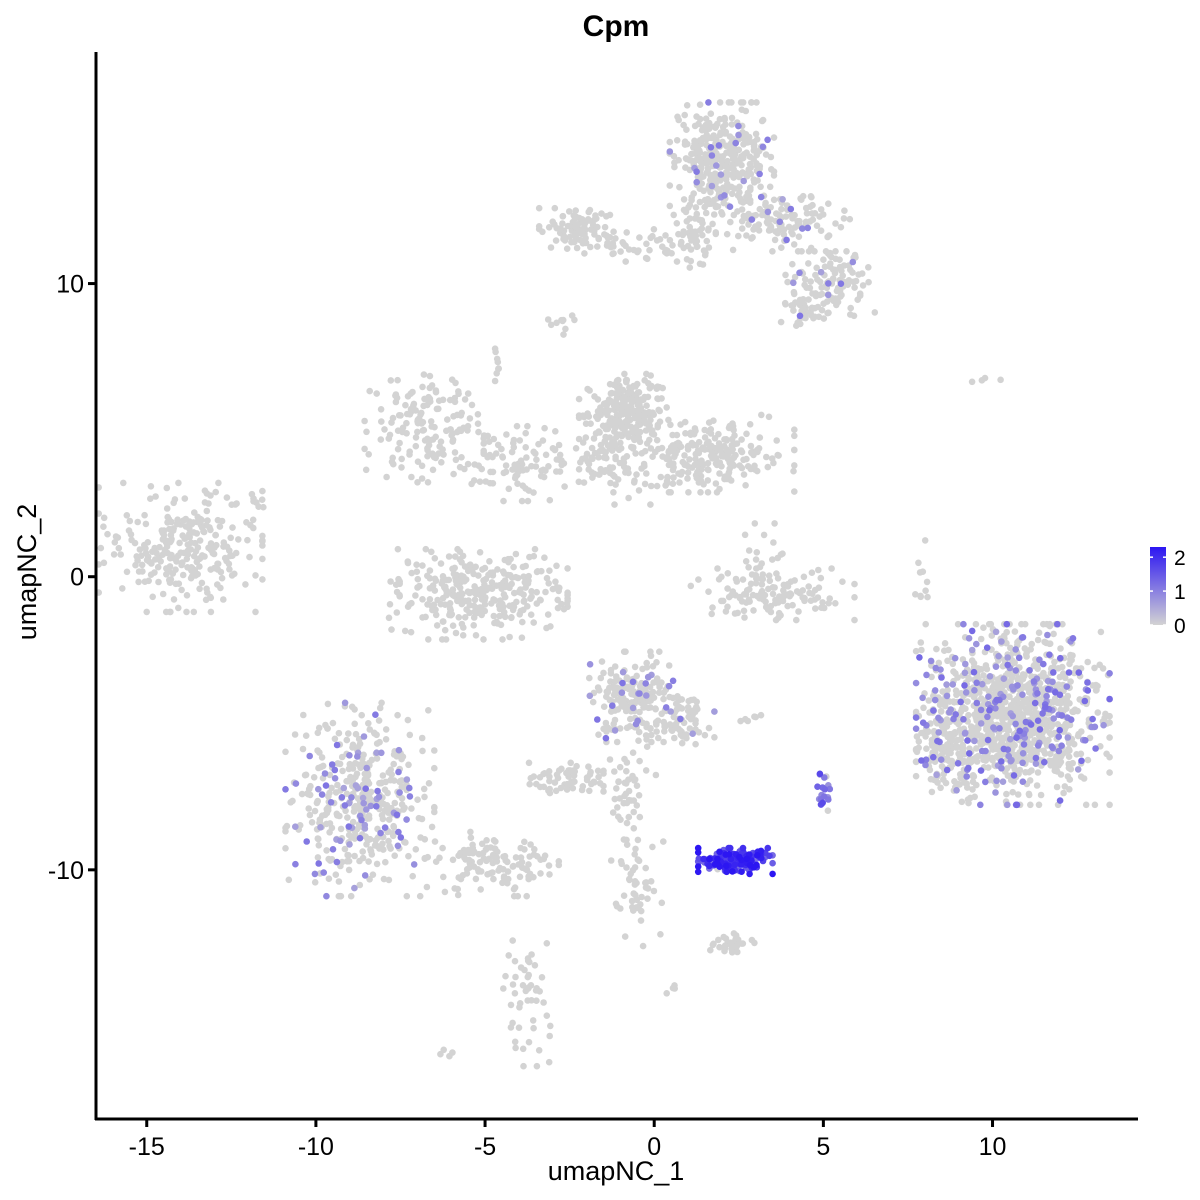  What do you see at coordinates (1180, 592) in the screenshot?
I see `colorbar-tick-label: 1` at bounding box center [1180, 592].